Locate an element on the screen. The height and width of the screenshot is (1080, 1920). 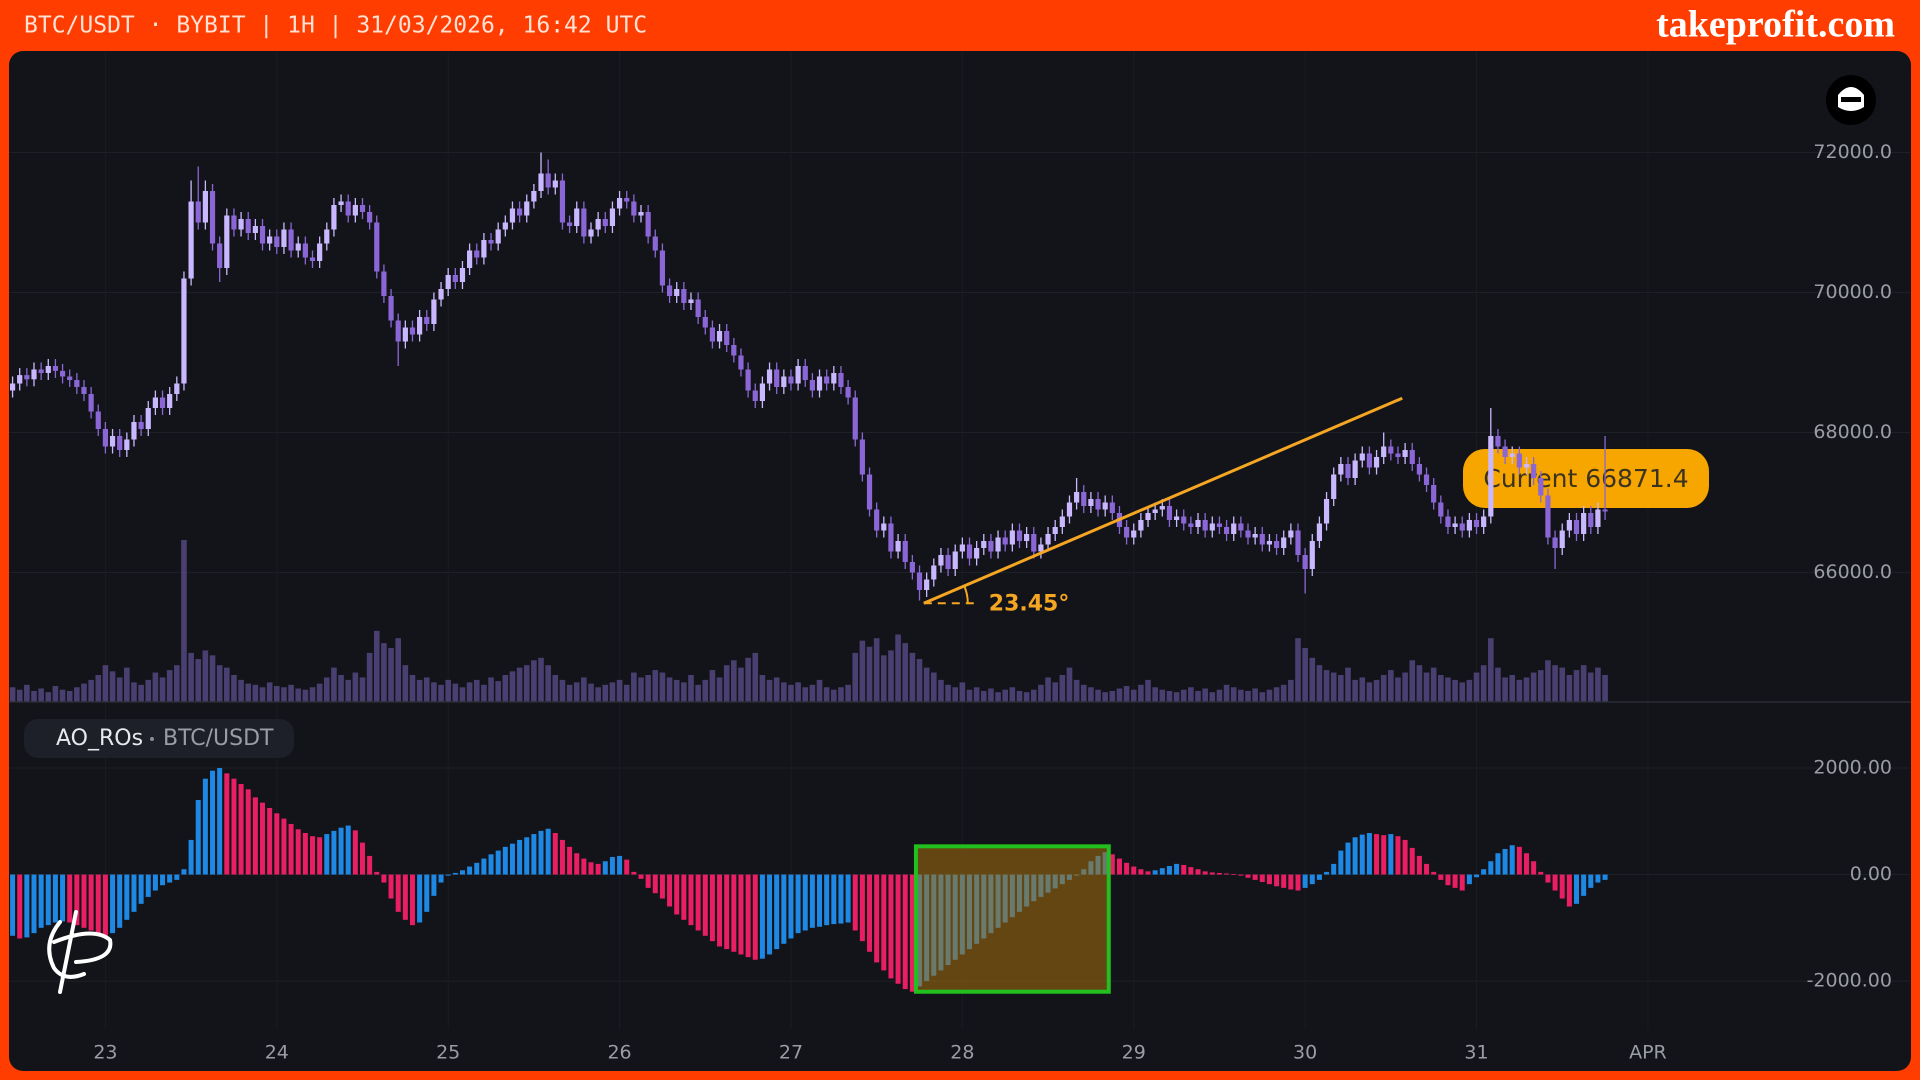
profile-icon is located at coordinates (1851, 100).